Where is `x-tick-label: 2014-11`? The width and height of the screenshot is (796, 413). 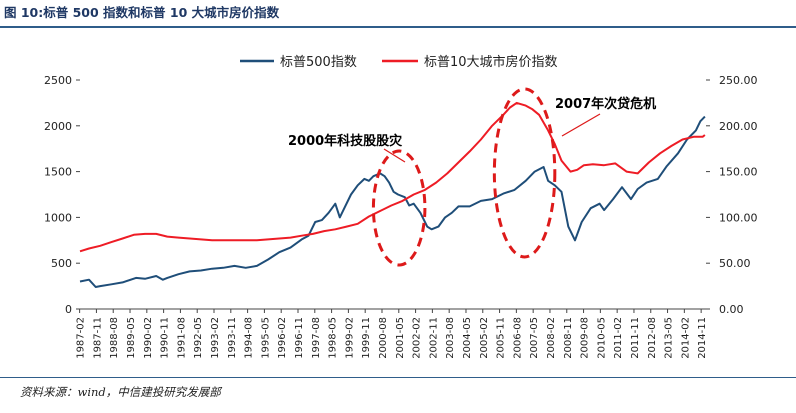
x-tick-label: 2014-11 is located at coordinates (702, 338).